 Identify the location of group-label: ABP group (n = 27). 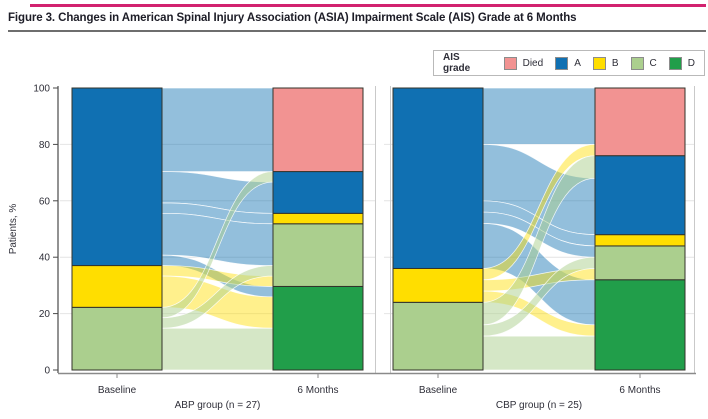
(218, 405).